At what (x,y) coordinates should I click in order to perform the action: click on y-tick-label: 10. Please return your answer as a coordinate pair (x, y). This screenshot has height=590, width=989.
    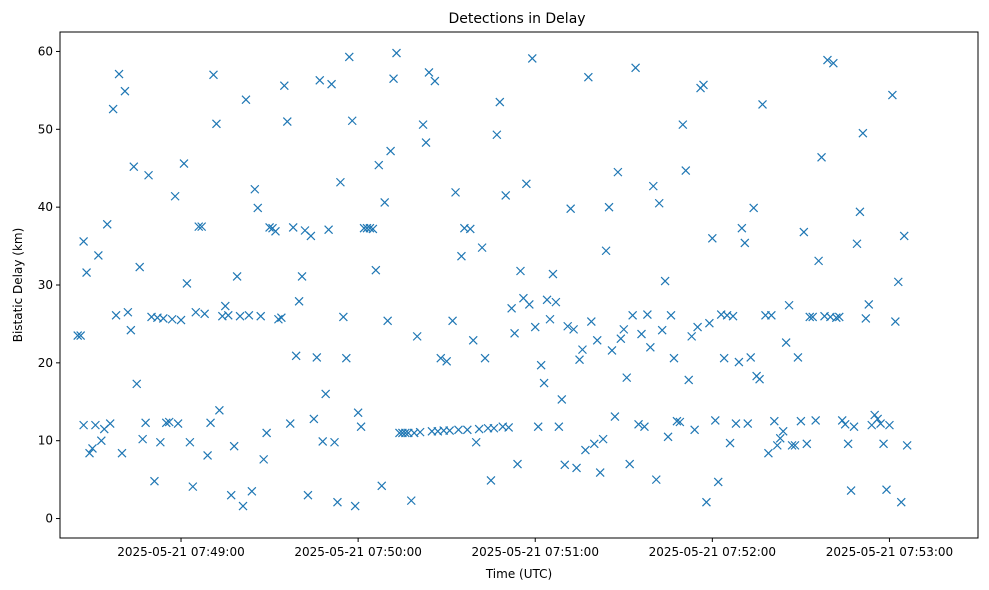
    Looking at the image, I should click on (45, 441).